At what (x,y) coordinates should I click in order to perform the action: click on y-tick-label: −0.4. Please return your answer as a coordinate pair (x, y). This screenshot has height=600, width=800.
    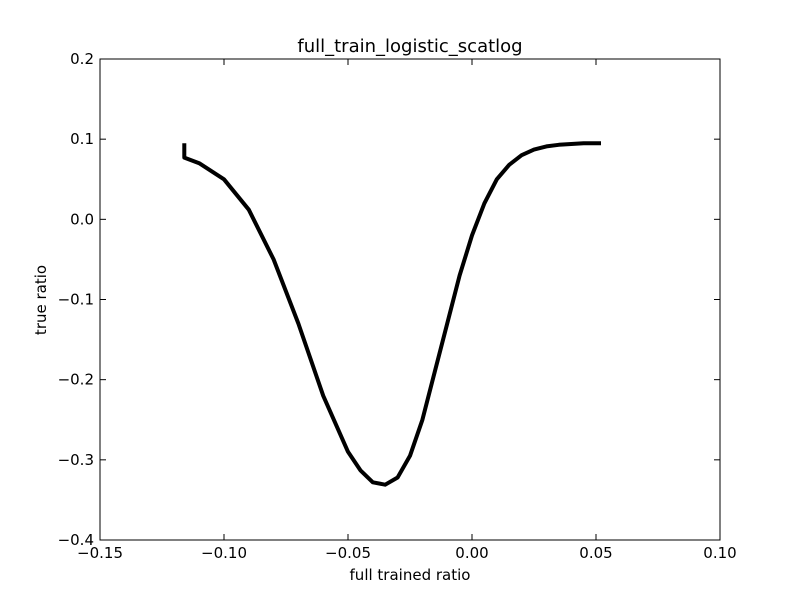
    Looking at the image, I should click on (76, 540).